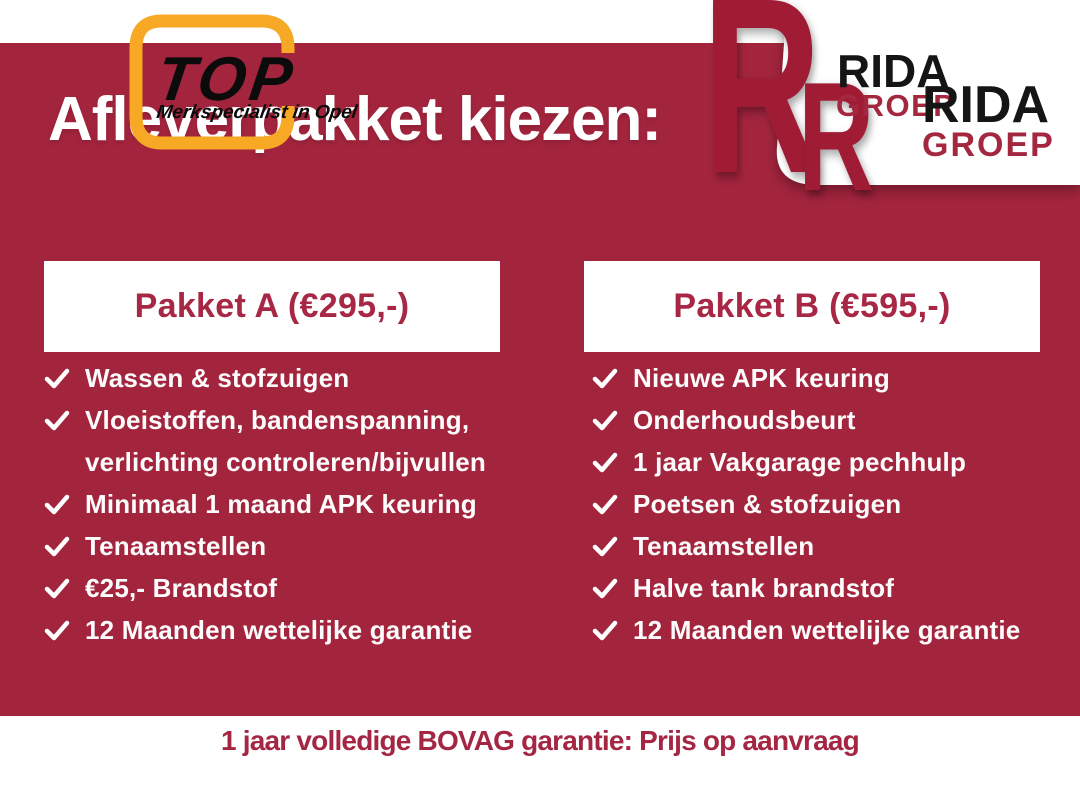 The image size is (1080, 810). I want to click on package-item: Minimaal 1 maand APK keuring, so click(265, 504).